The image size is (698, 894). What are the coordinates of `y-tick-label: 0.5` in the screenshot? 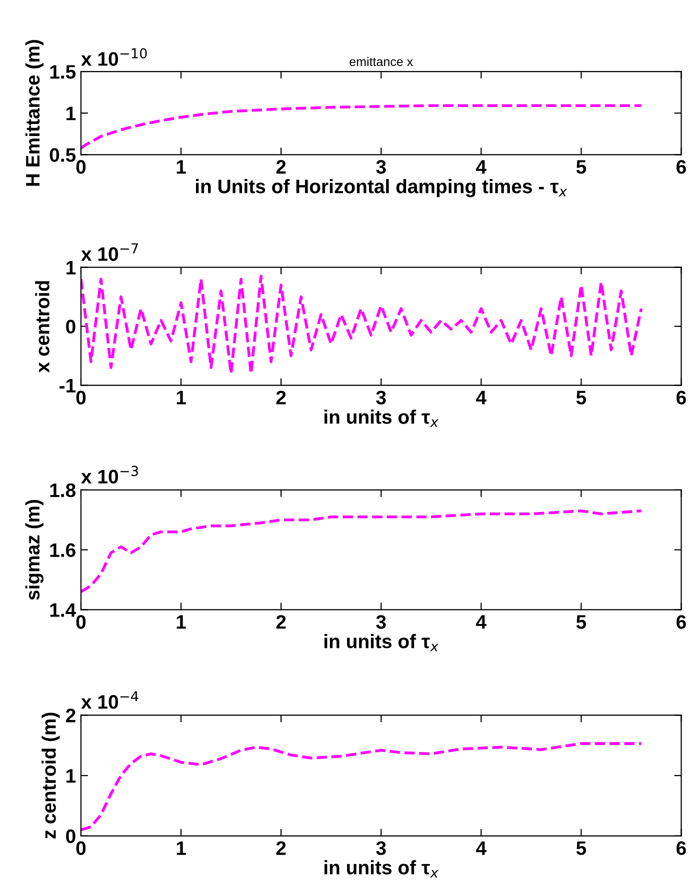 It's located at (63, 155).